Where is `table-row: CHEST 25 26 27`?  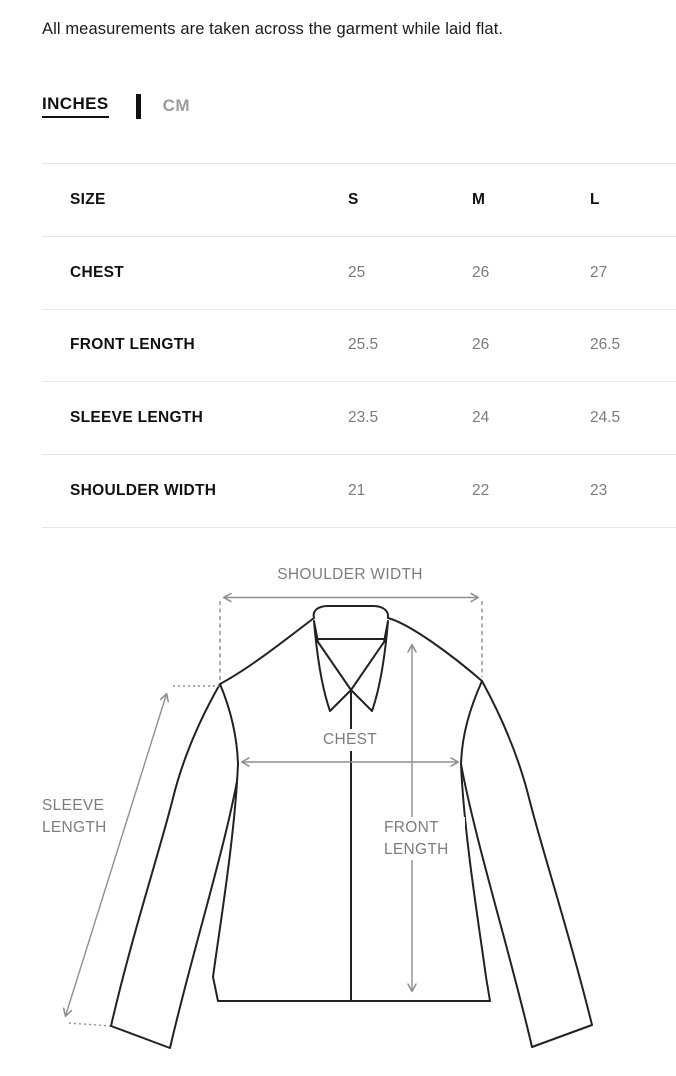 table-row: CHEST 25 26 27 is located at coordinates (359, 272).